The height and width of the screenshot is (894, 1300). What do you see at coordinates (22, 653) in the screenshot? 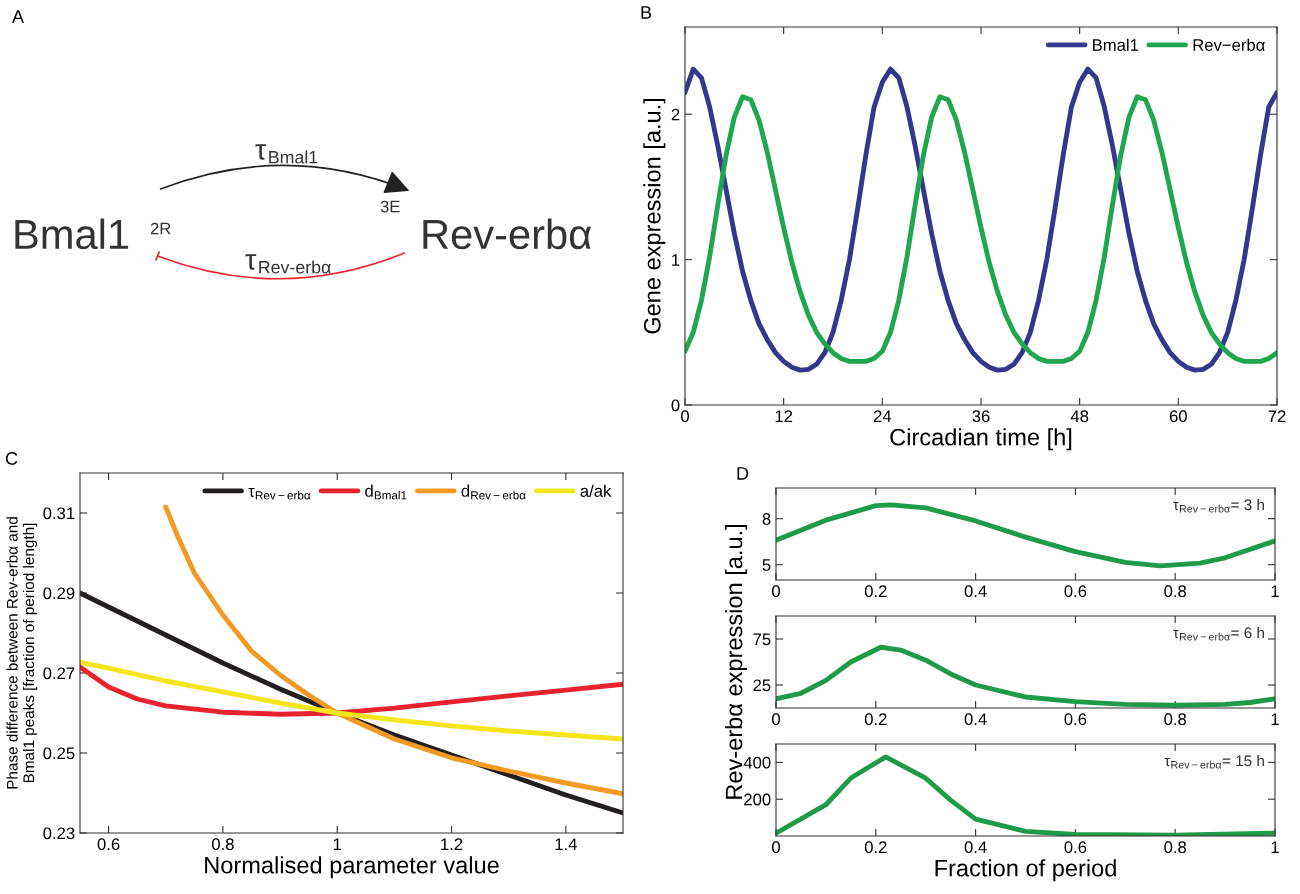
I see `y-axis-title: Phase difference between Rev-erbα and Bmal1 peaks [fraction of period length]` at bounding box center [22, 653].